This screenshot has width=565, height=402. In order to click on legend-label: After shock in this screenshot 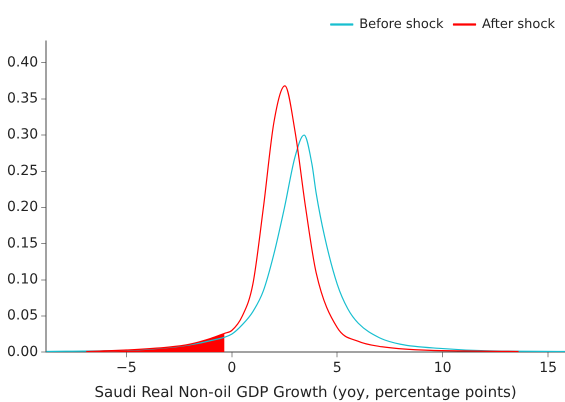, I will do `click(519, 24)`.